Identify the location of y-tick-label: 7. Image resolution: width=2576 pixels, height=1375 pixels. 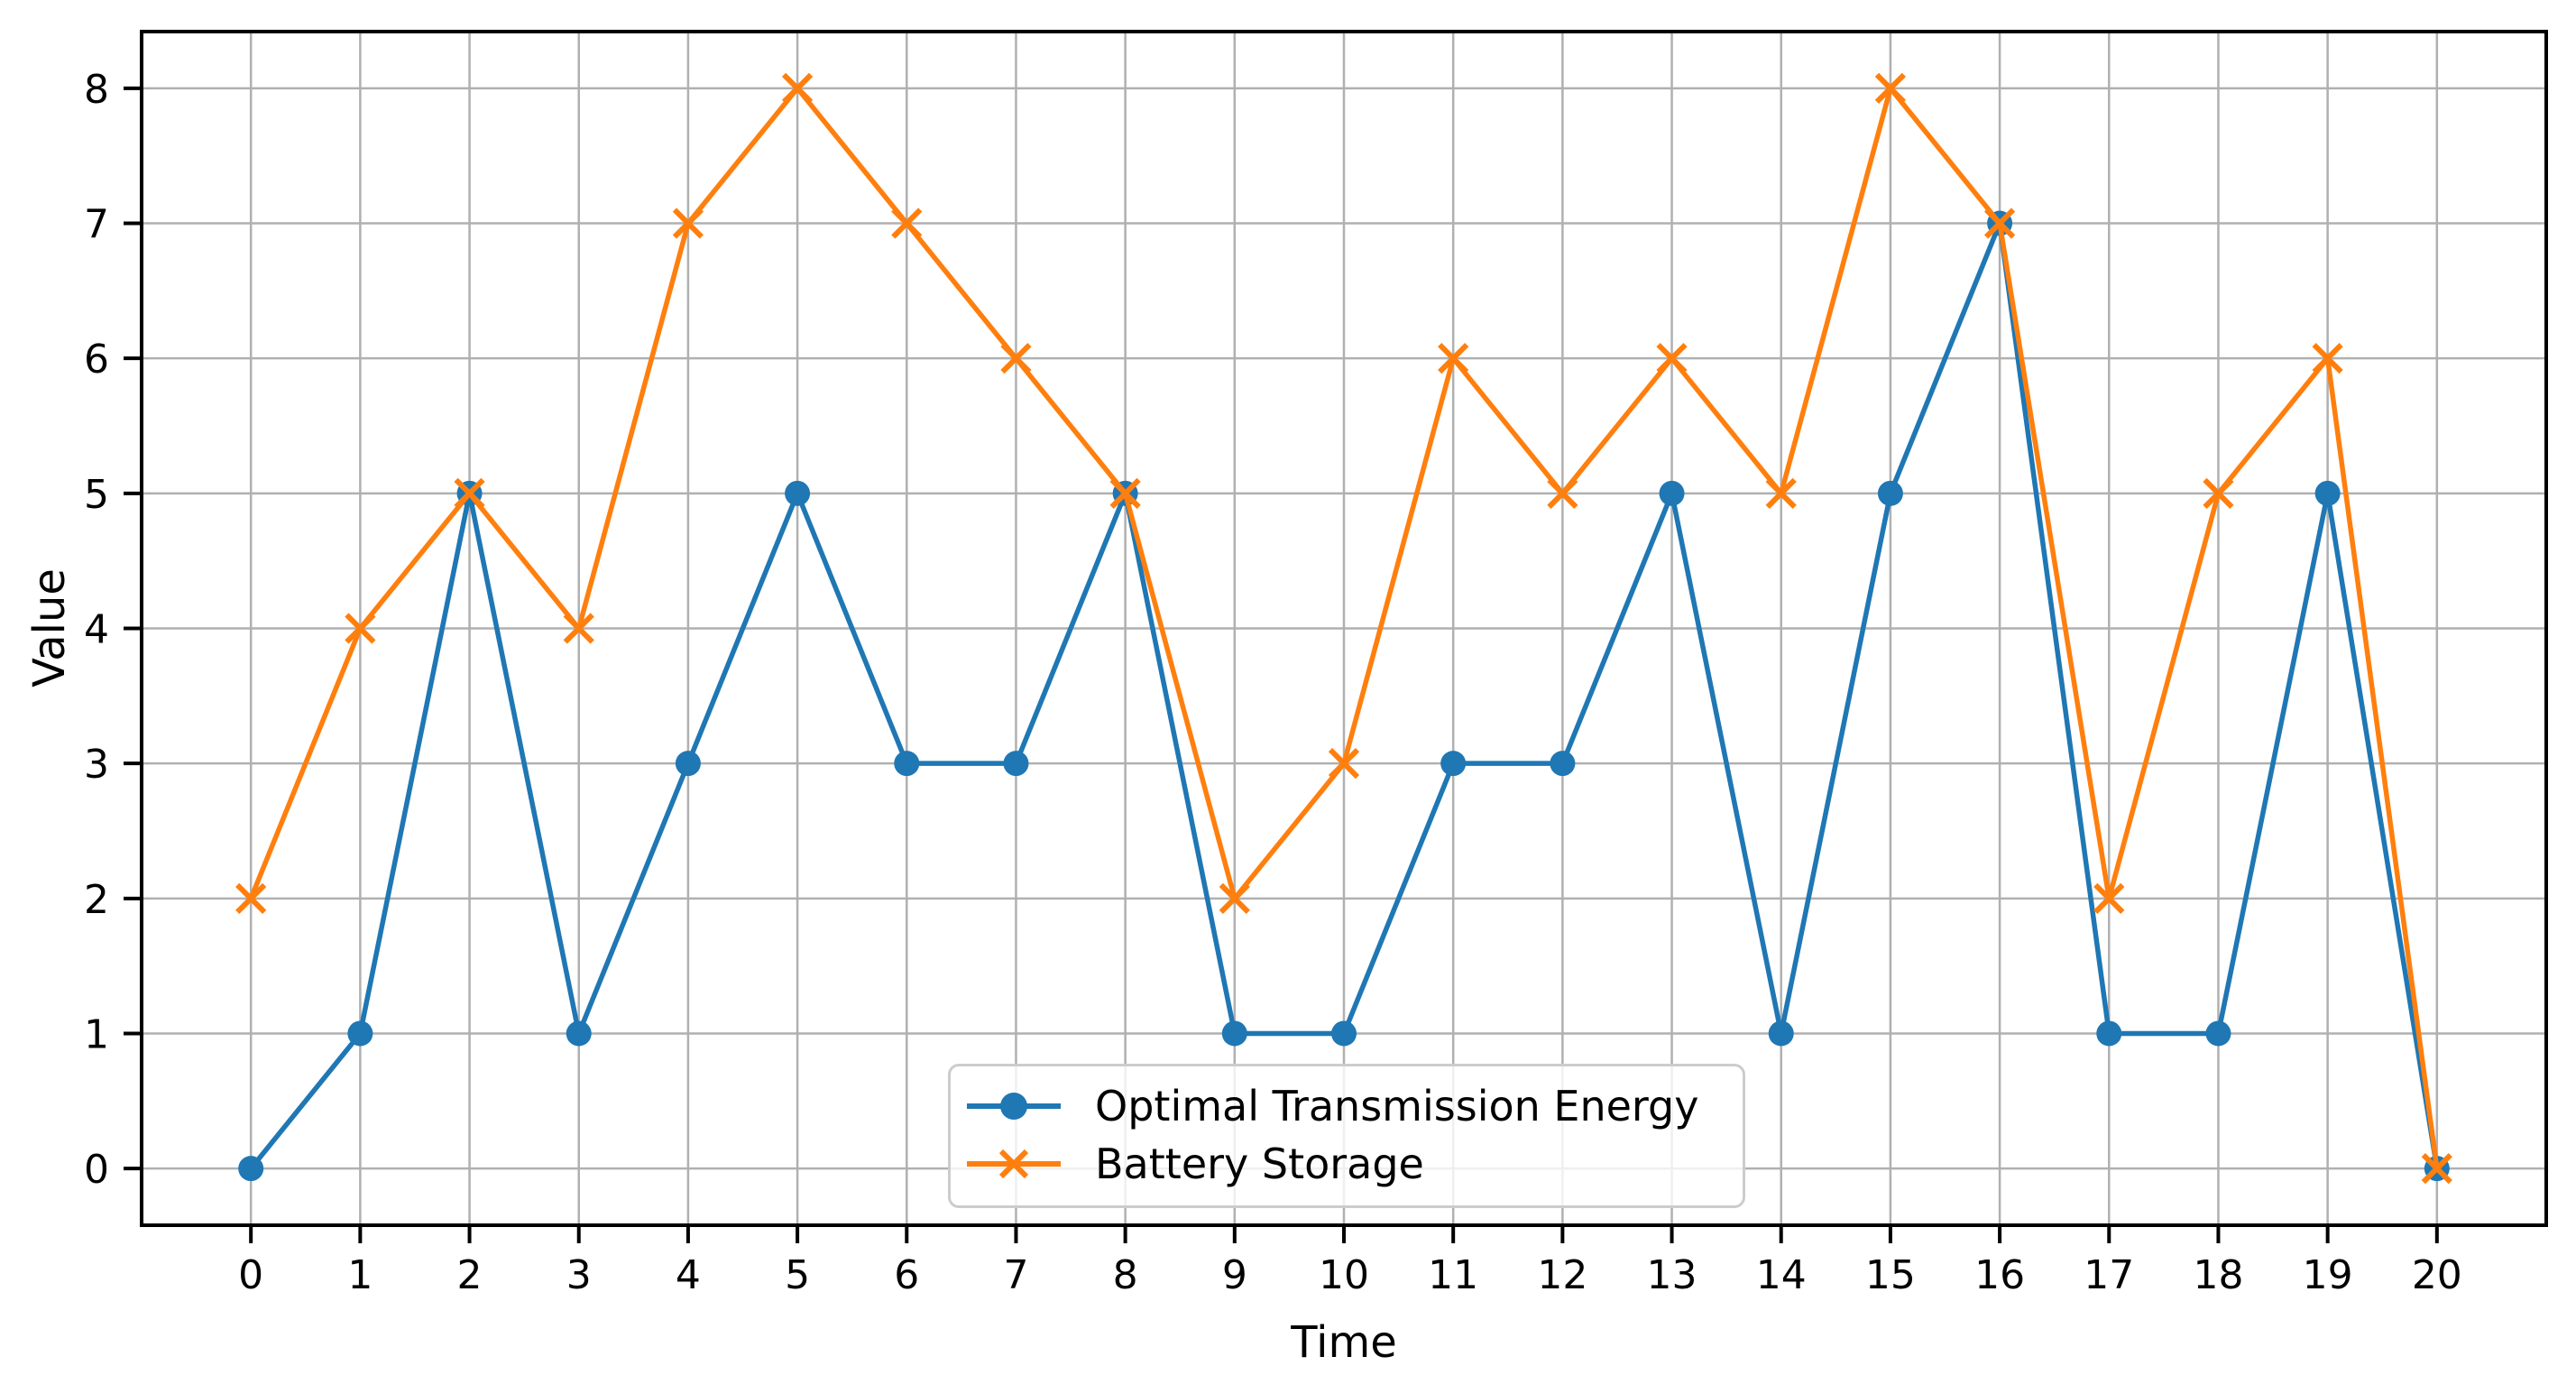
(96, 225).